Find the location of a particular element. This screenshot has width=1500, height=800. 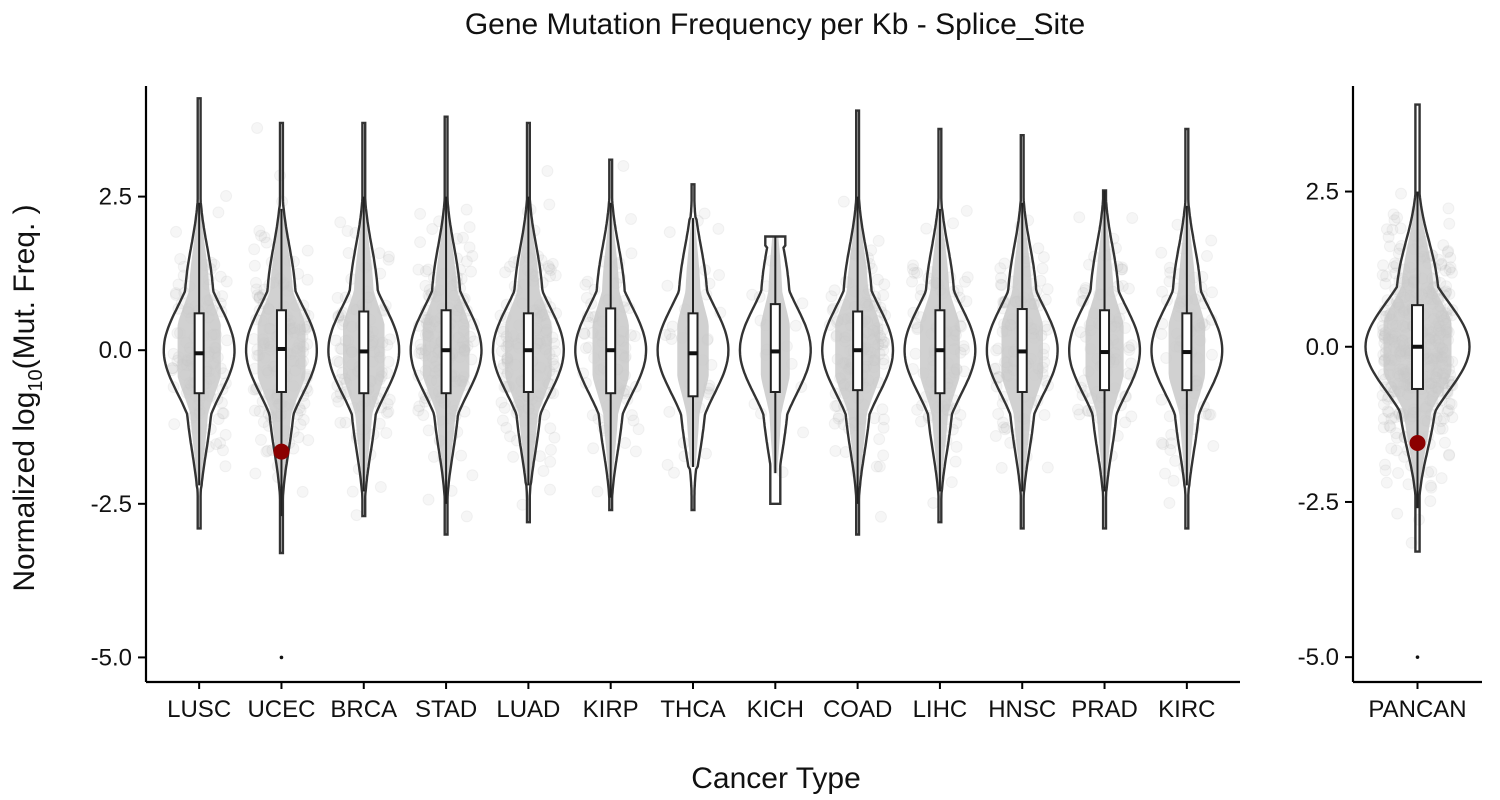

x-tick-label: HNSC is located at coordinates (1022, 709).